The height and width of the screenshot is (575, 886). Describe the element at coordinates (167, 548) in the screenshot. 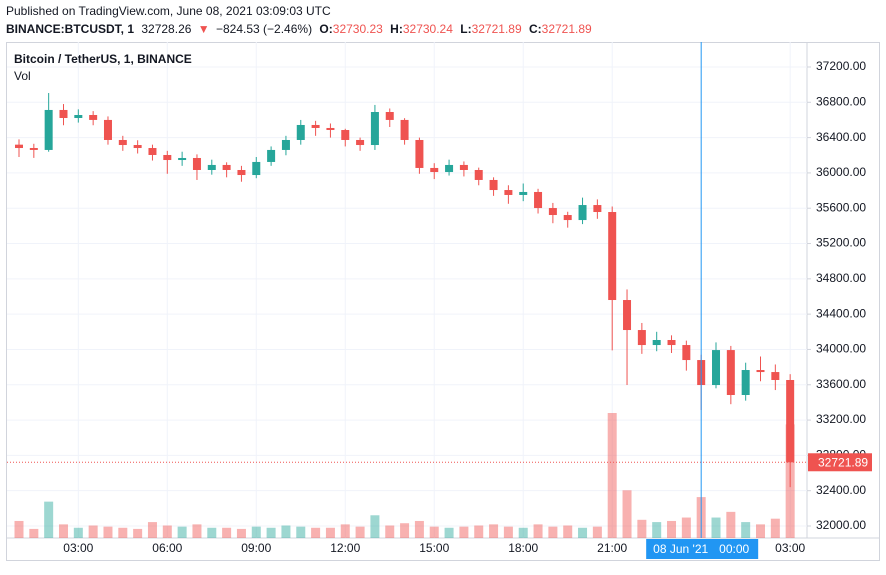

I see `x-tick-label: 06:00` at that location.